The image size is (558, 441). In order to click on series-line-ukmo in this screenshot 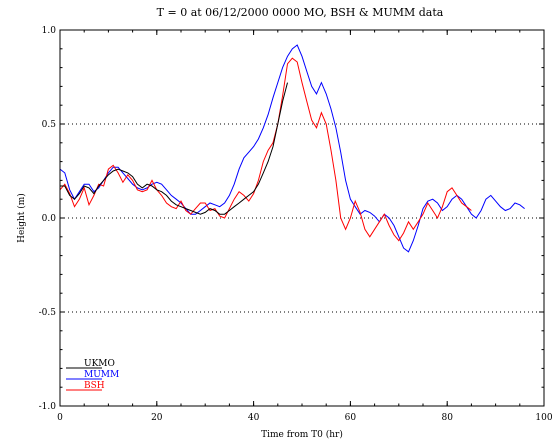, I will do `click(174, 148)`.